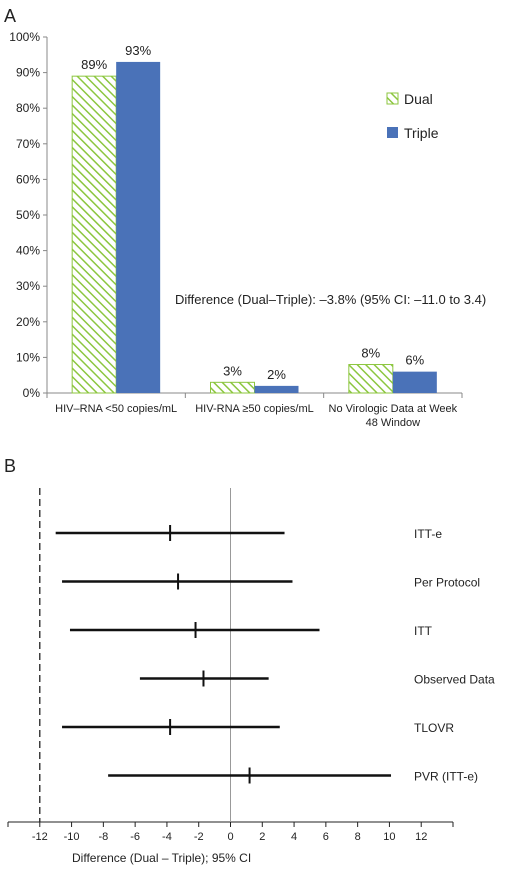  Describe the element at coordinates (28, 322) in the screenshot. I see `y-tick-label: 20%` at that location.